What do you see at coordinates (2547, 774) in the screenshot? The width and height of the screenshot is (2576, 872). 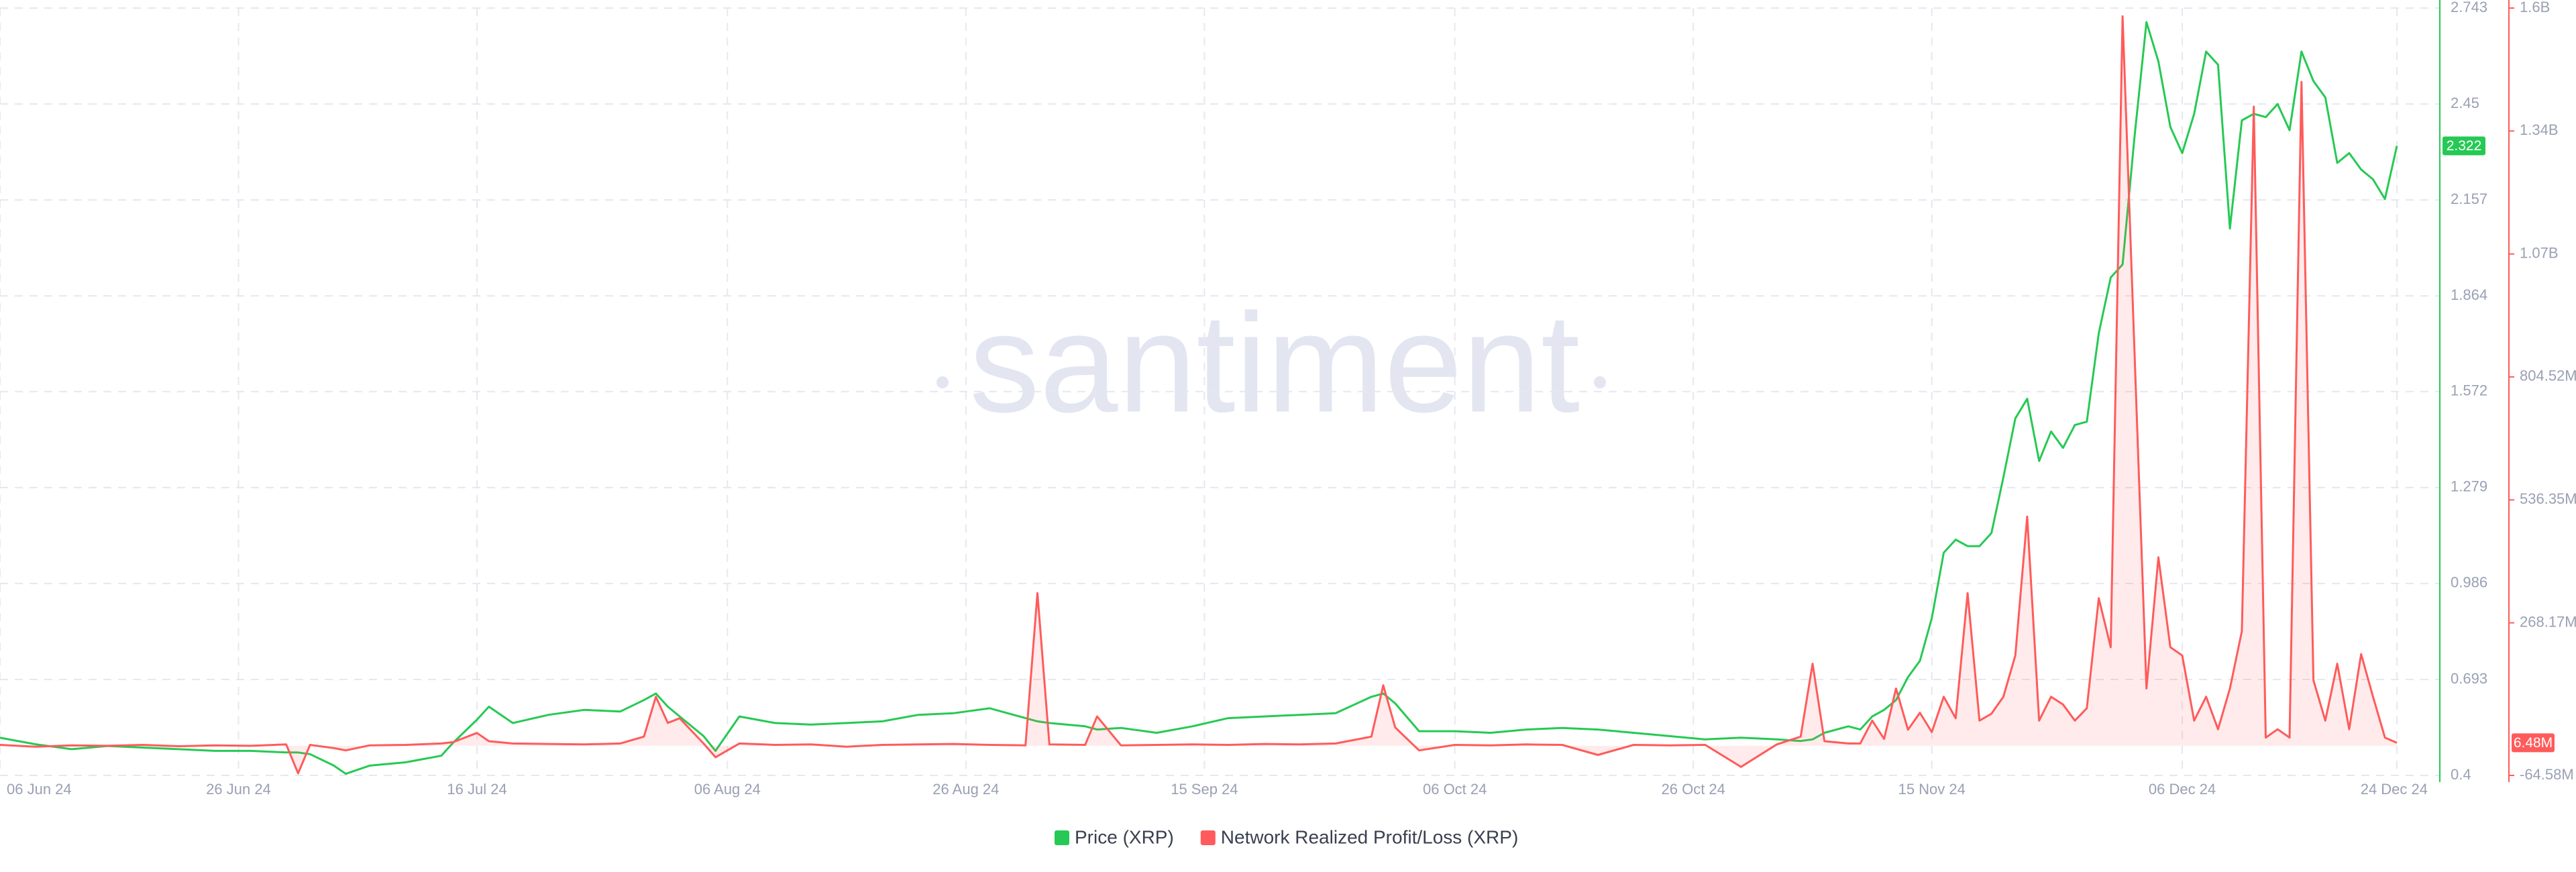 I see `y2-tick-label: -64.58M` at bounding box center [2547, 774].